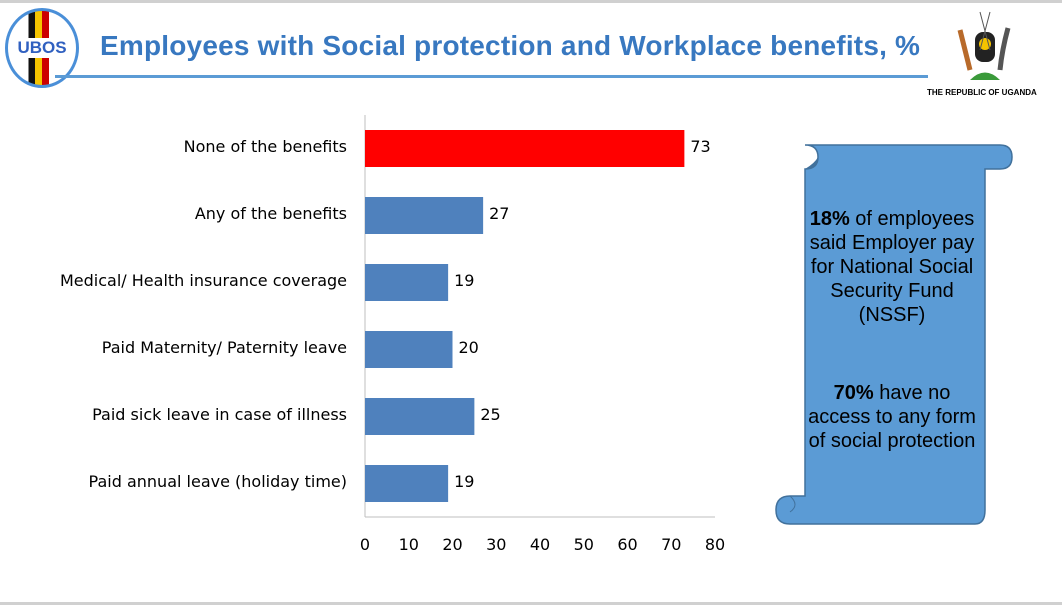  What do you see at coordinates (224, 347) in the screenshot?
I see `category-label: Paid Maternity/ Paternity leave` at bounding box center [224, 347].